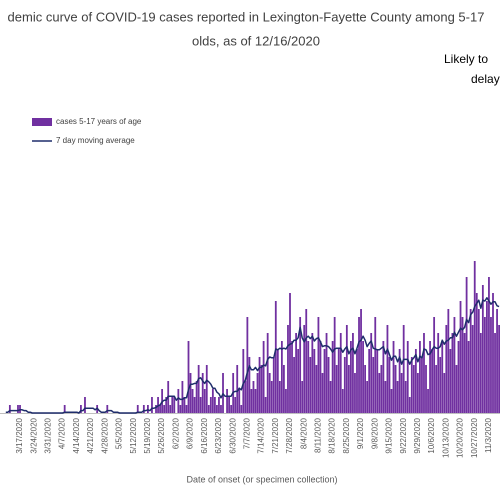 Image resolution: width=500 pixels, height=500 pixels. Describe the element at coordinates (431, 435) in the screenshot. I see `x-tick-label: 10/6/2020` at that location.